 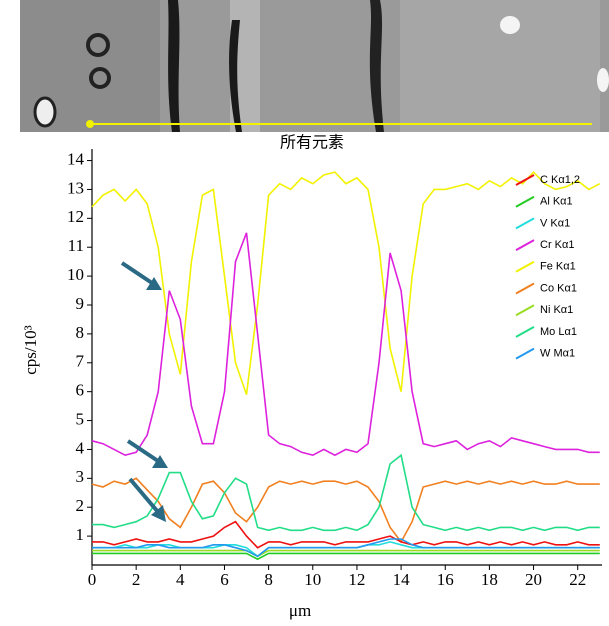 What do you see at coordinates (76, 245) in the screenshot?
I see `y-tick-label: 11` at bounding box center [76, 245].